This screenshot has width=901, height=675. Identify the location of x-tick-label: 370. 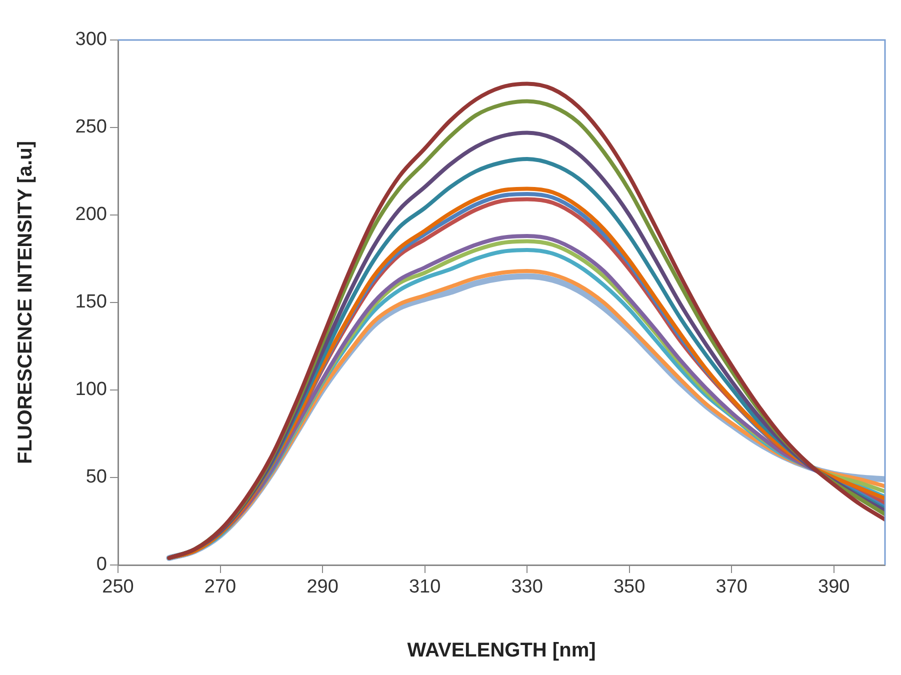
(732, 587).